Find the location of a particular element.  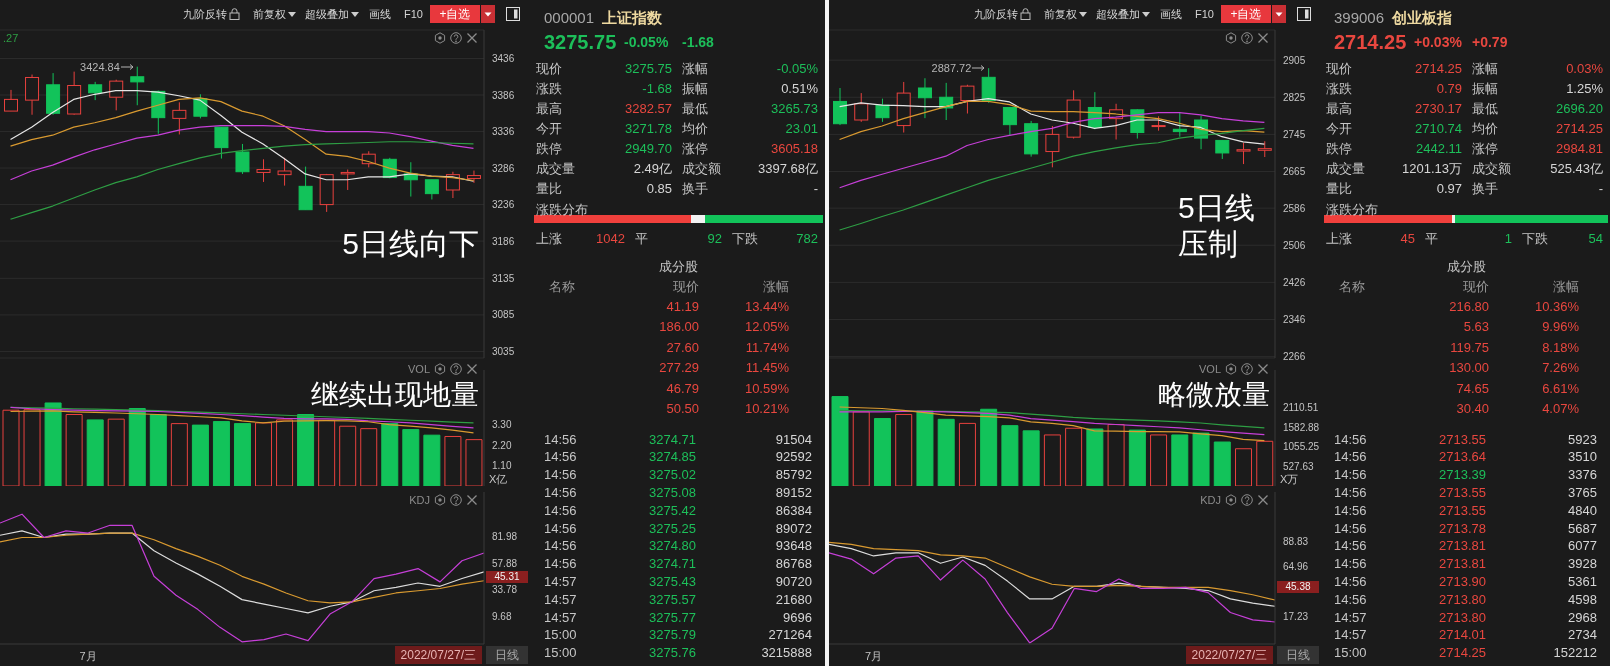

text: 3275.77 is located at coordinates (672, 617).